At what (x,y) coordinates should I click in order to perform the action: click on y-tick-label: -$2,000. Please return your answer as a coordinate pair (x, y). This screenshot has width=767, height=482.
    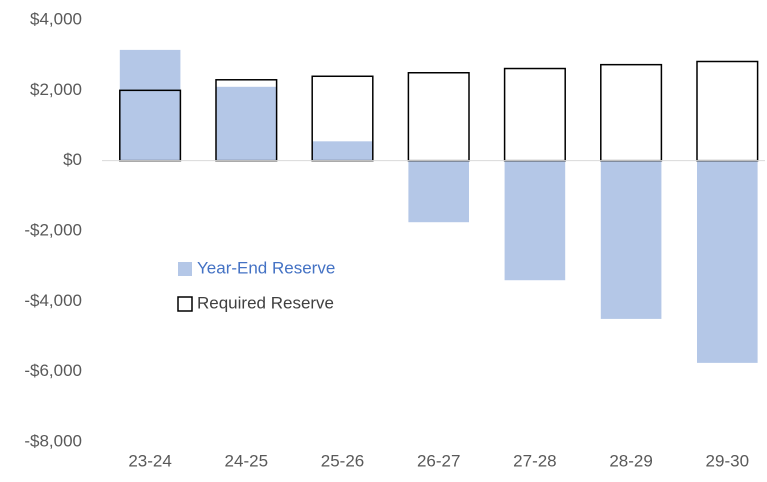
    Looking at the image, I should click on (53, 229).